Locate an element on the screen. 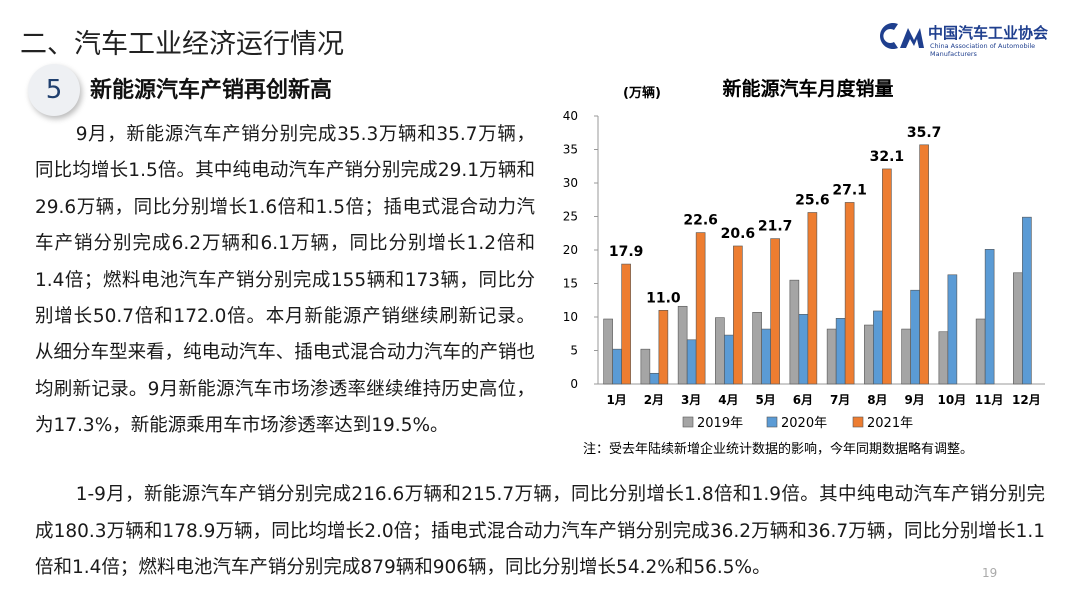 The image size is (1080, 604). subtitle: 新能源汽车产销再创新高 is located at coordinates (211, 90).